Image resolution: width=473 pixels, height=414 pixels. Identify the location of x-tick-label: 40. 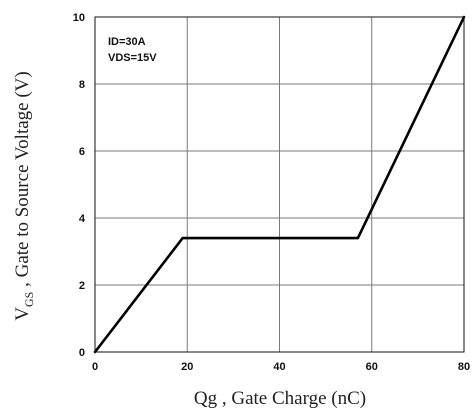
(279, 367).